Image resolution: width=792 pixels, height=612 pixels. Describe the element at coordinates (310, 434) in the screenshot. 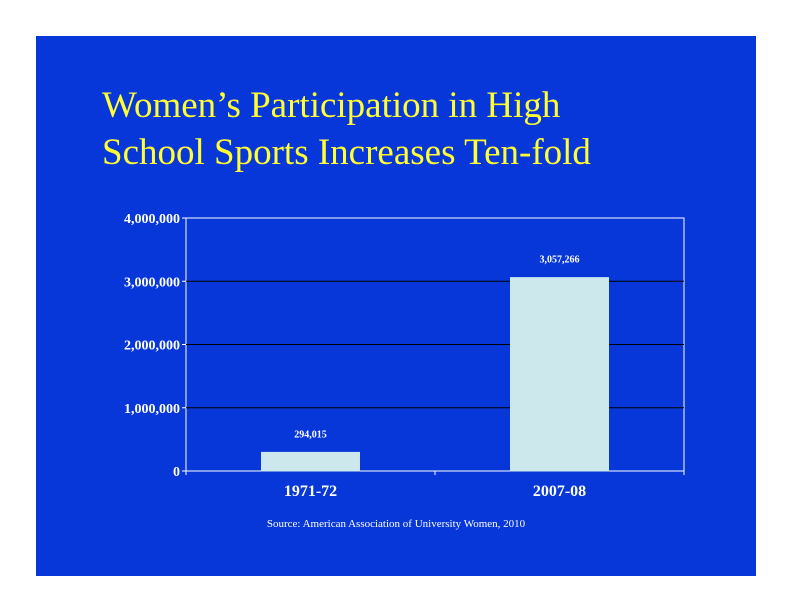

I see `data-label: 294,015` at that location.